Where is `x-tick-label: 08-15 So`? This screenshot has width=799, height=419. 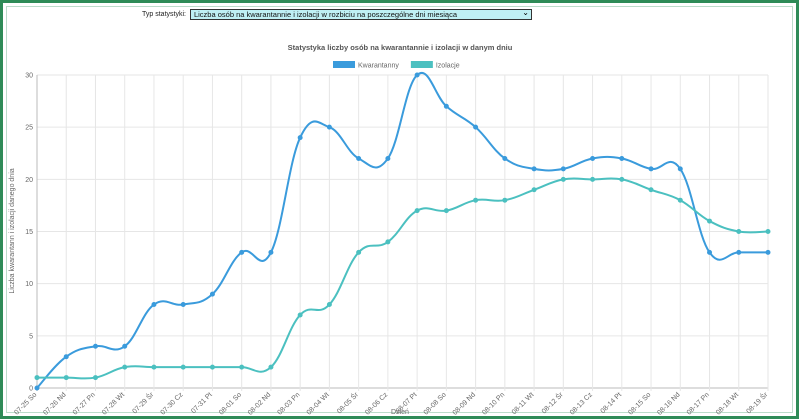 x-tick-label: 08-15 So is located at coordinates (639, 403).